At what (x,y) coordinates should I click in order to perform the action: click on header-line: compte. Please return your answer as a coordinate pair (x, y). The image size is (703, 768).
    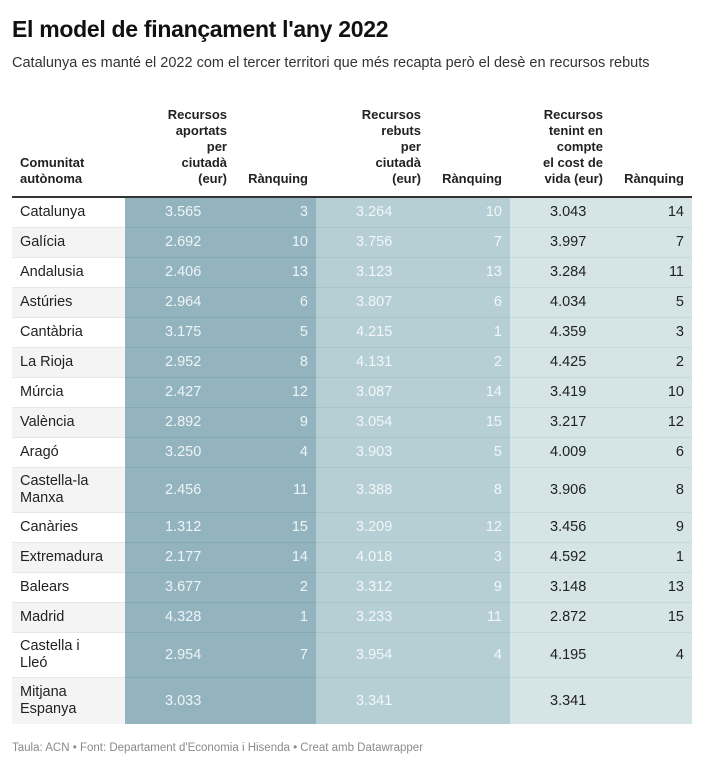
    Looking at the image, I should click on (579, 146).